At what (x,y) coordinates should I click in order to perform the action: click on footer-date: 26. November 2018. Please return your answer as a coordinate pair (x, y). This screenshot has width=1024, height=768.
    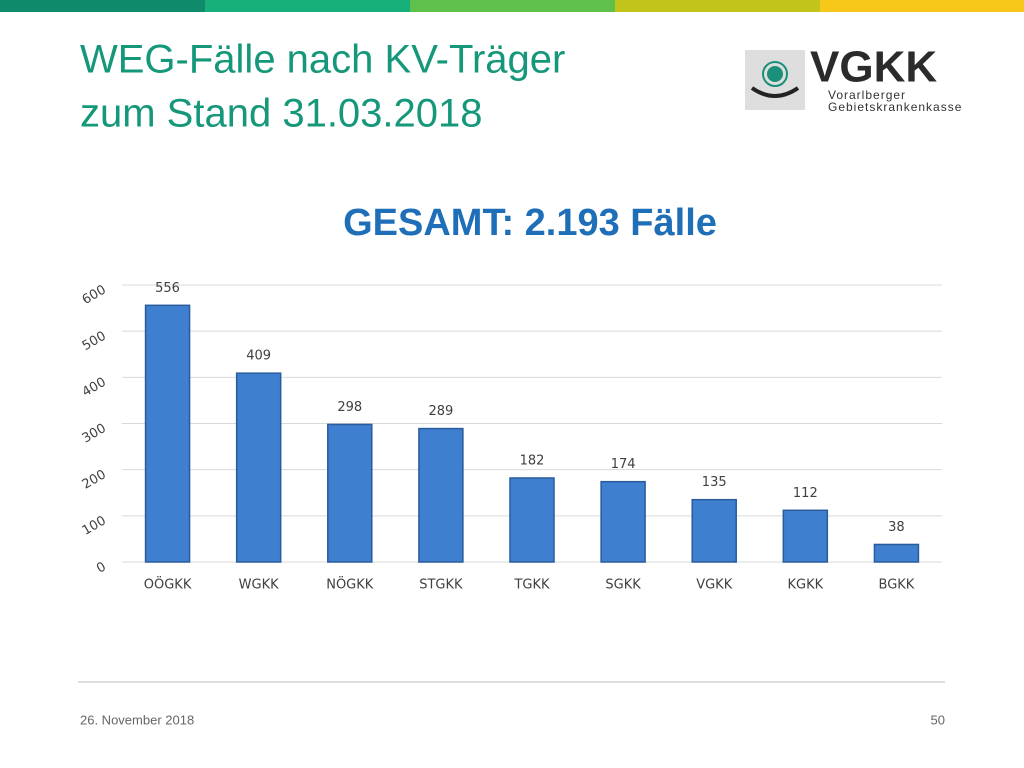
    Looking at the image, I should click on (137, 719).